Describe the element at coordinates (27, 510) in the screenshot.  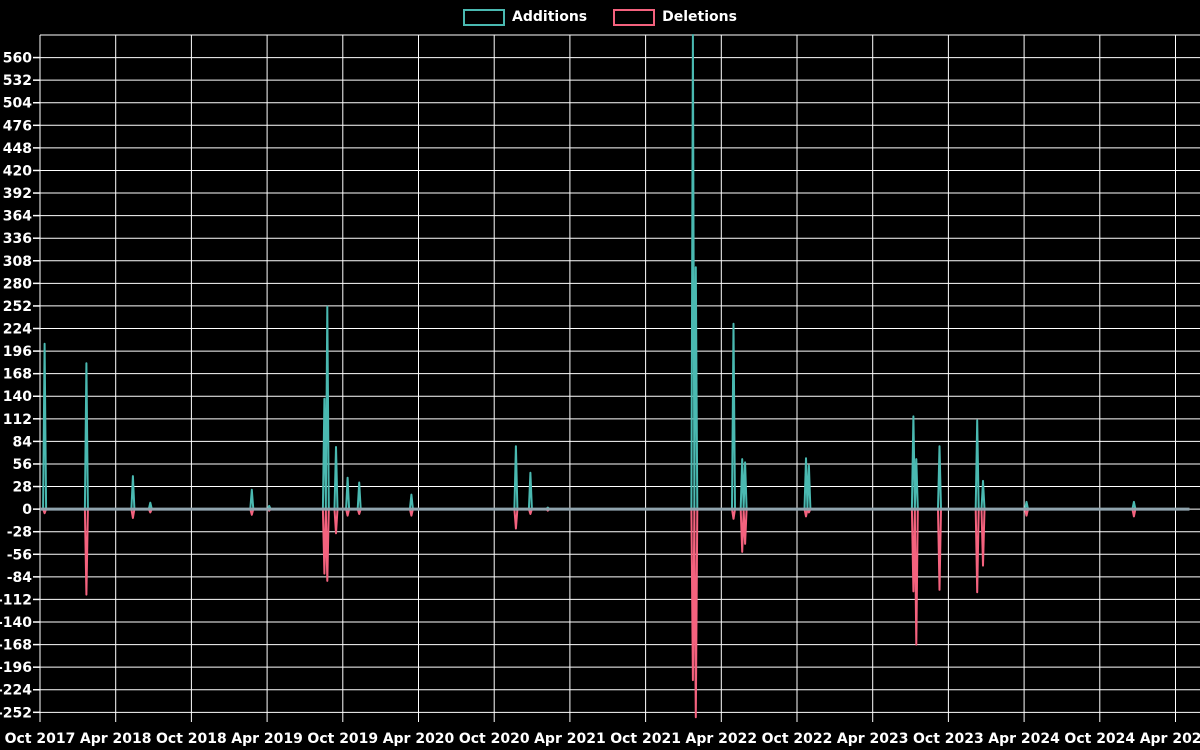
I see `svg-text: 0` at that location.